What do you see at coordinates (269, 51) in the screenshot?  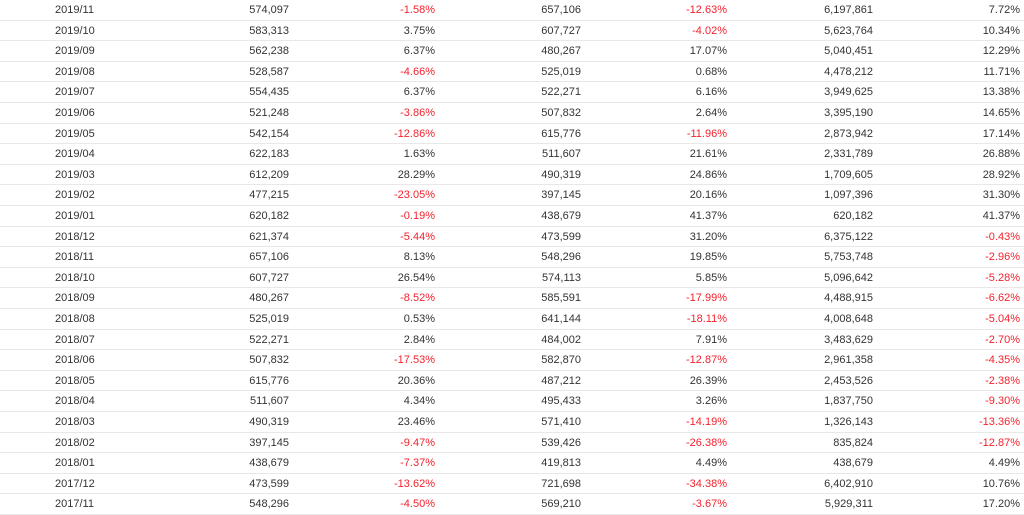 I see `value-cell: 562,238` at bounding box center [269, 51].